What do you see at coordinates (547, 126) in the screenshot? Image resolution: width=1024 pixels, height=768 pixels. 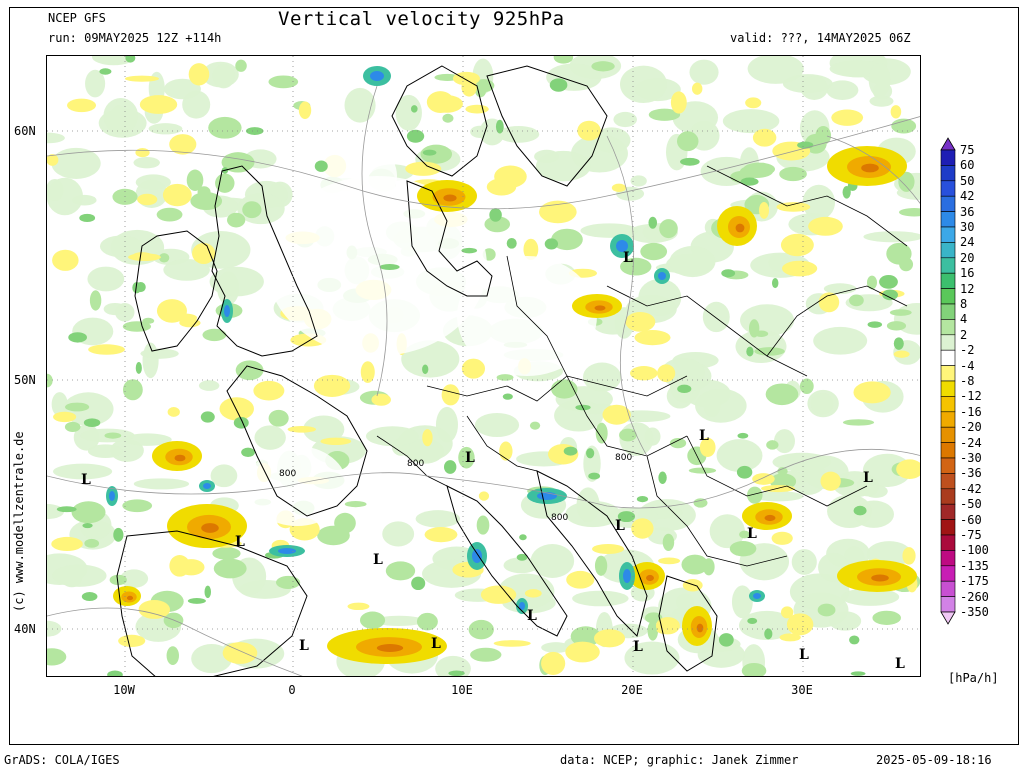 I see `coastline` at bounding box center [547, 126].